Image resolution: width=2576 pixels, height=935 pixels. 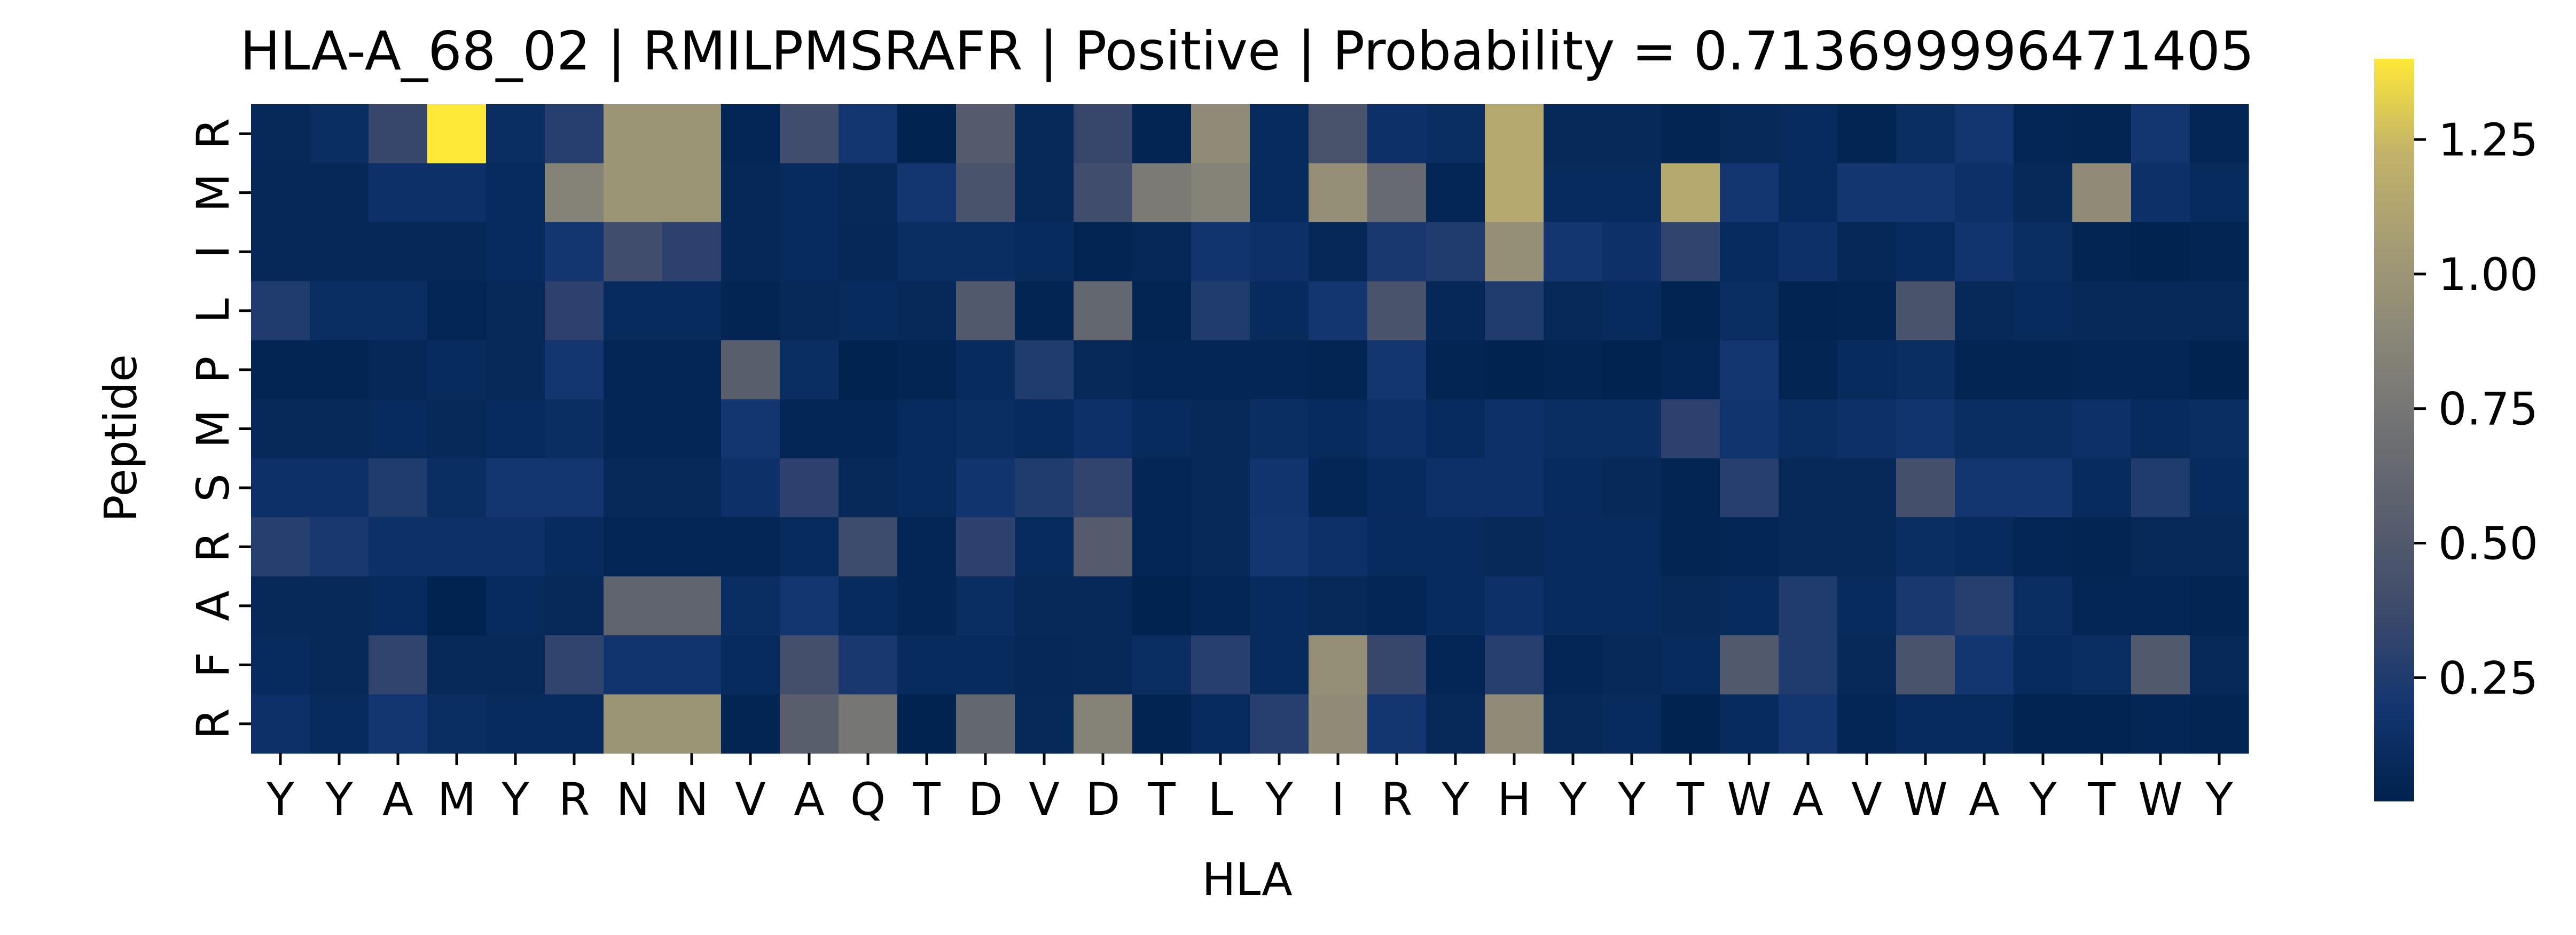 What do you see at coordinates (2488, 678) in the screenshot?
I see `colorbar-tick-label: 0.25` at bounding box center [2488, 678].